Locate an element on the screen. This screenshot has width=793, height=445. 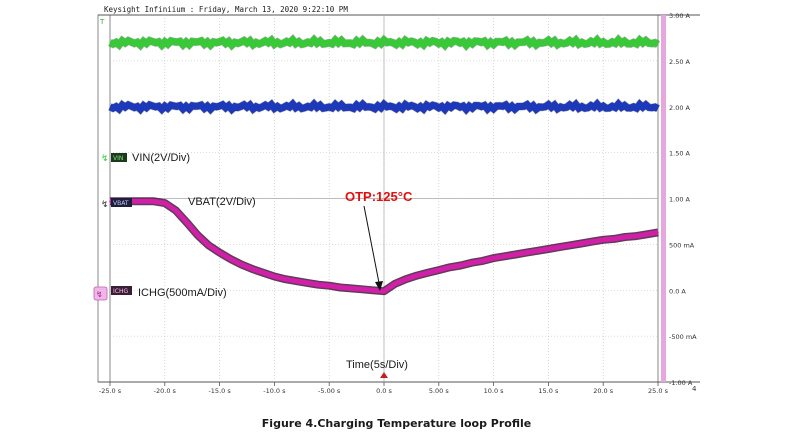
y-tick-label: 1.50 A is located at coordinates (680, 154).